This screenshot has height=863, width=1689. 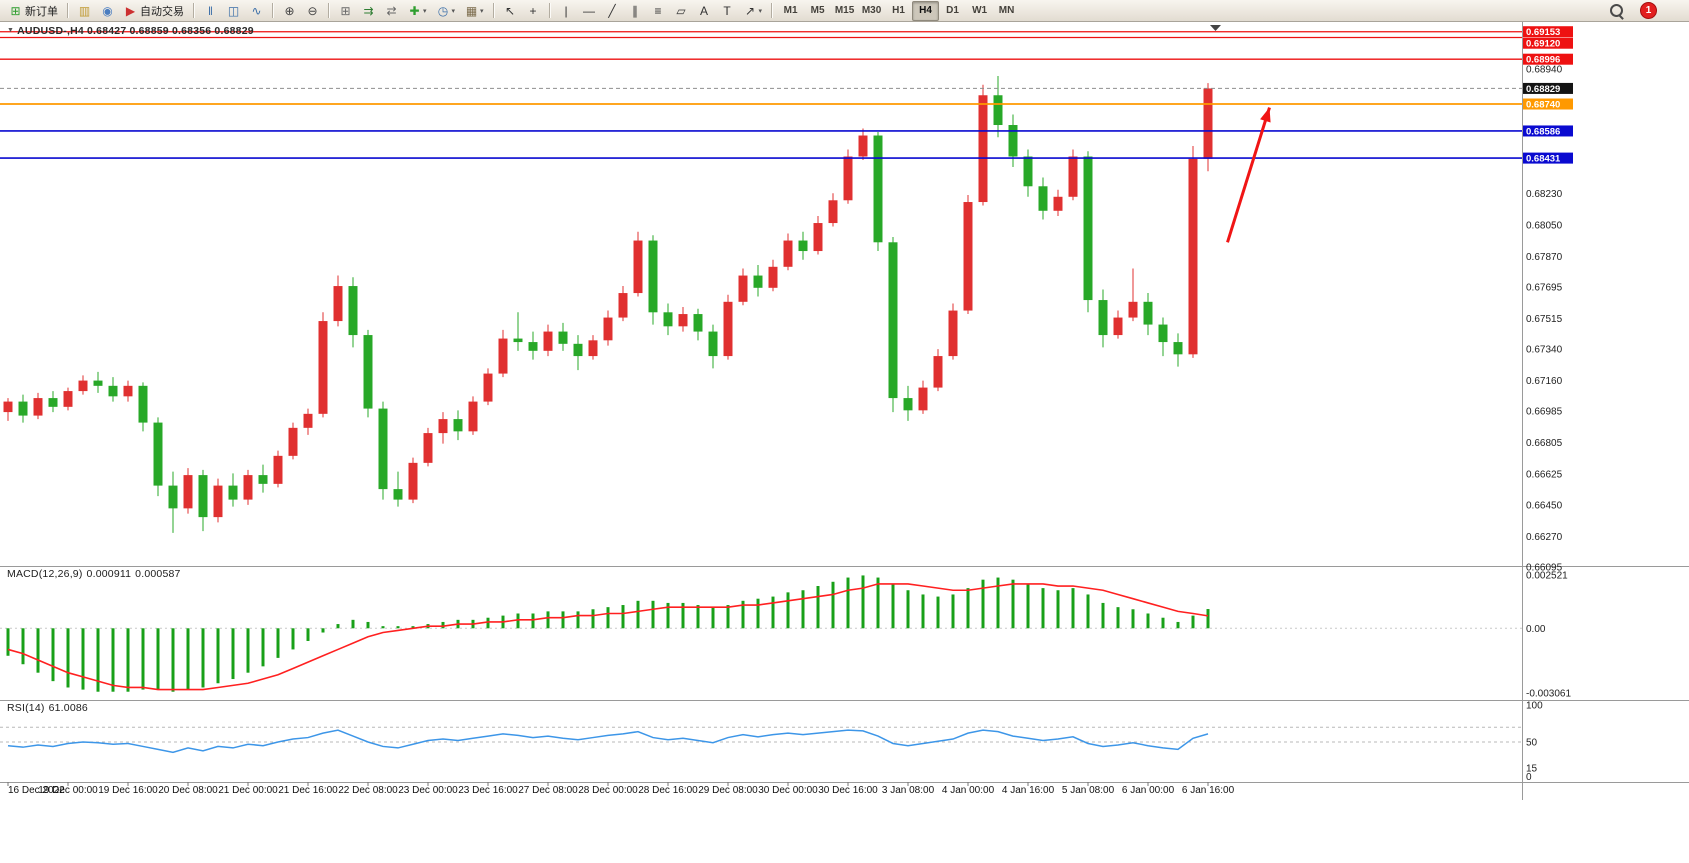 I want to click on line-chart-button: ∿, so click(x=256, y=11).